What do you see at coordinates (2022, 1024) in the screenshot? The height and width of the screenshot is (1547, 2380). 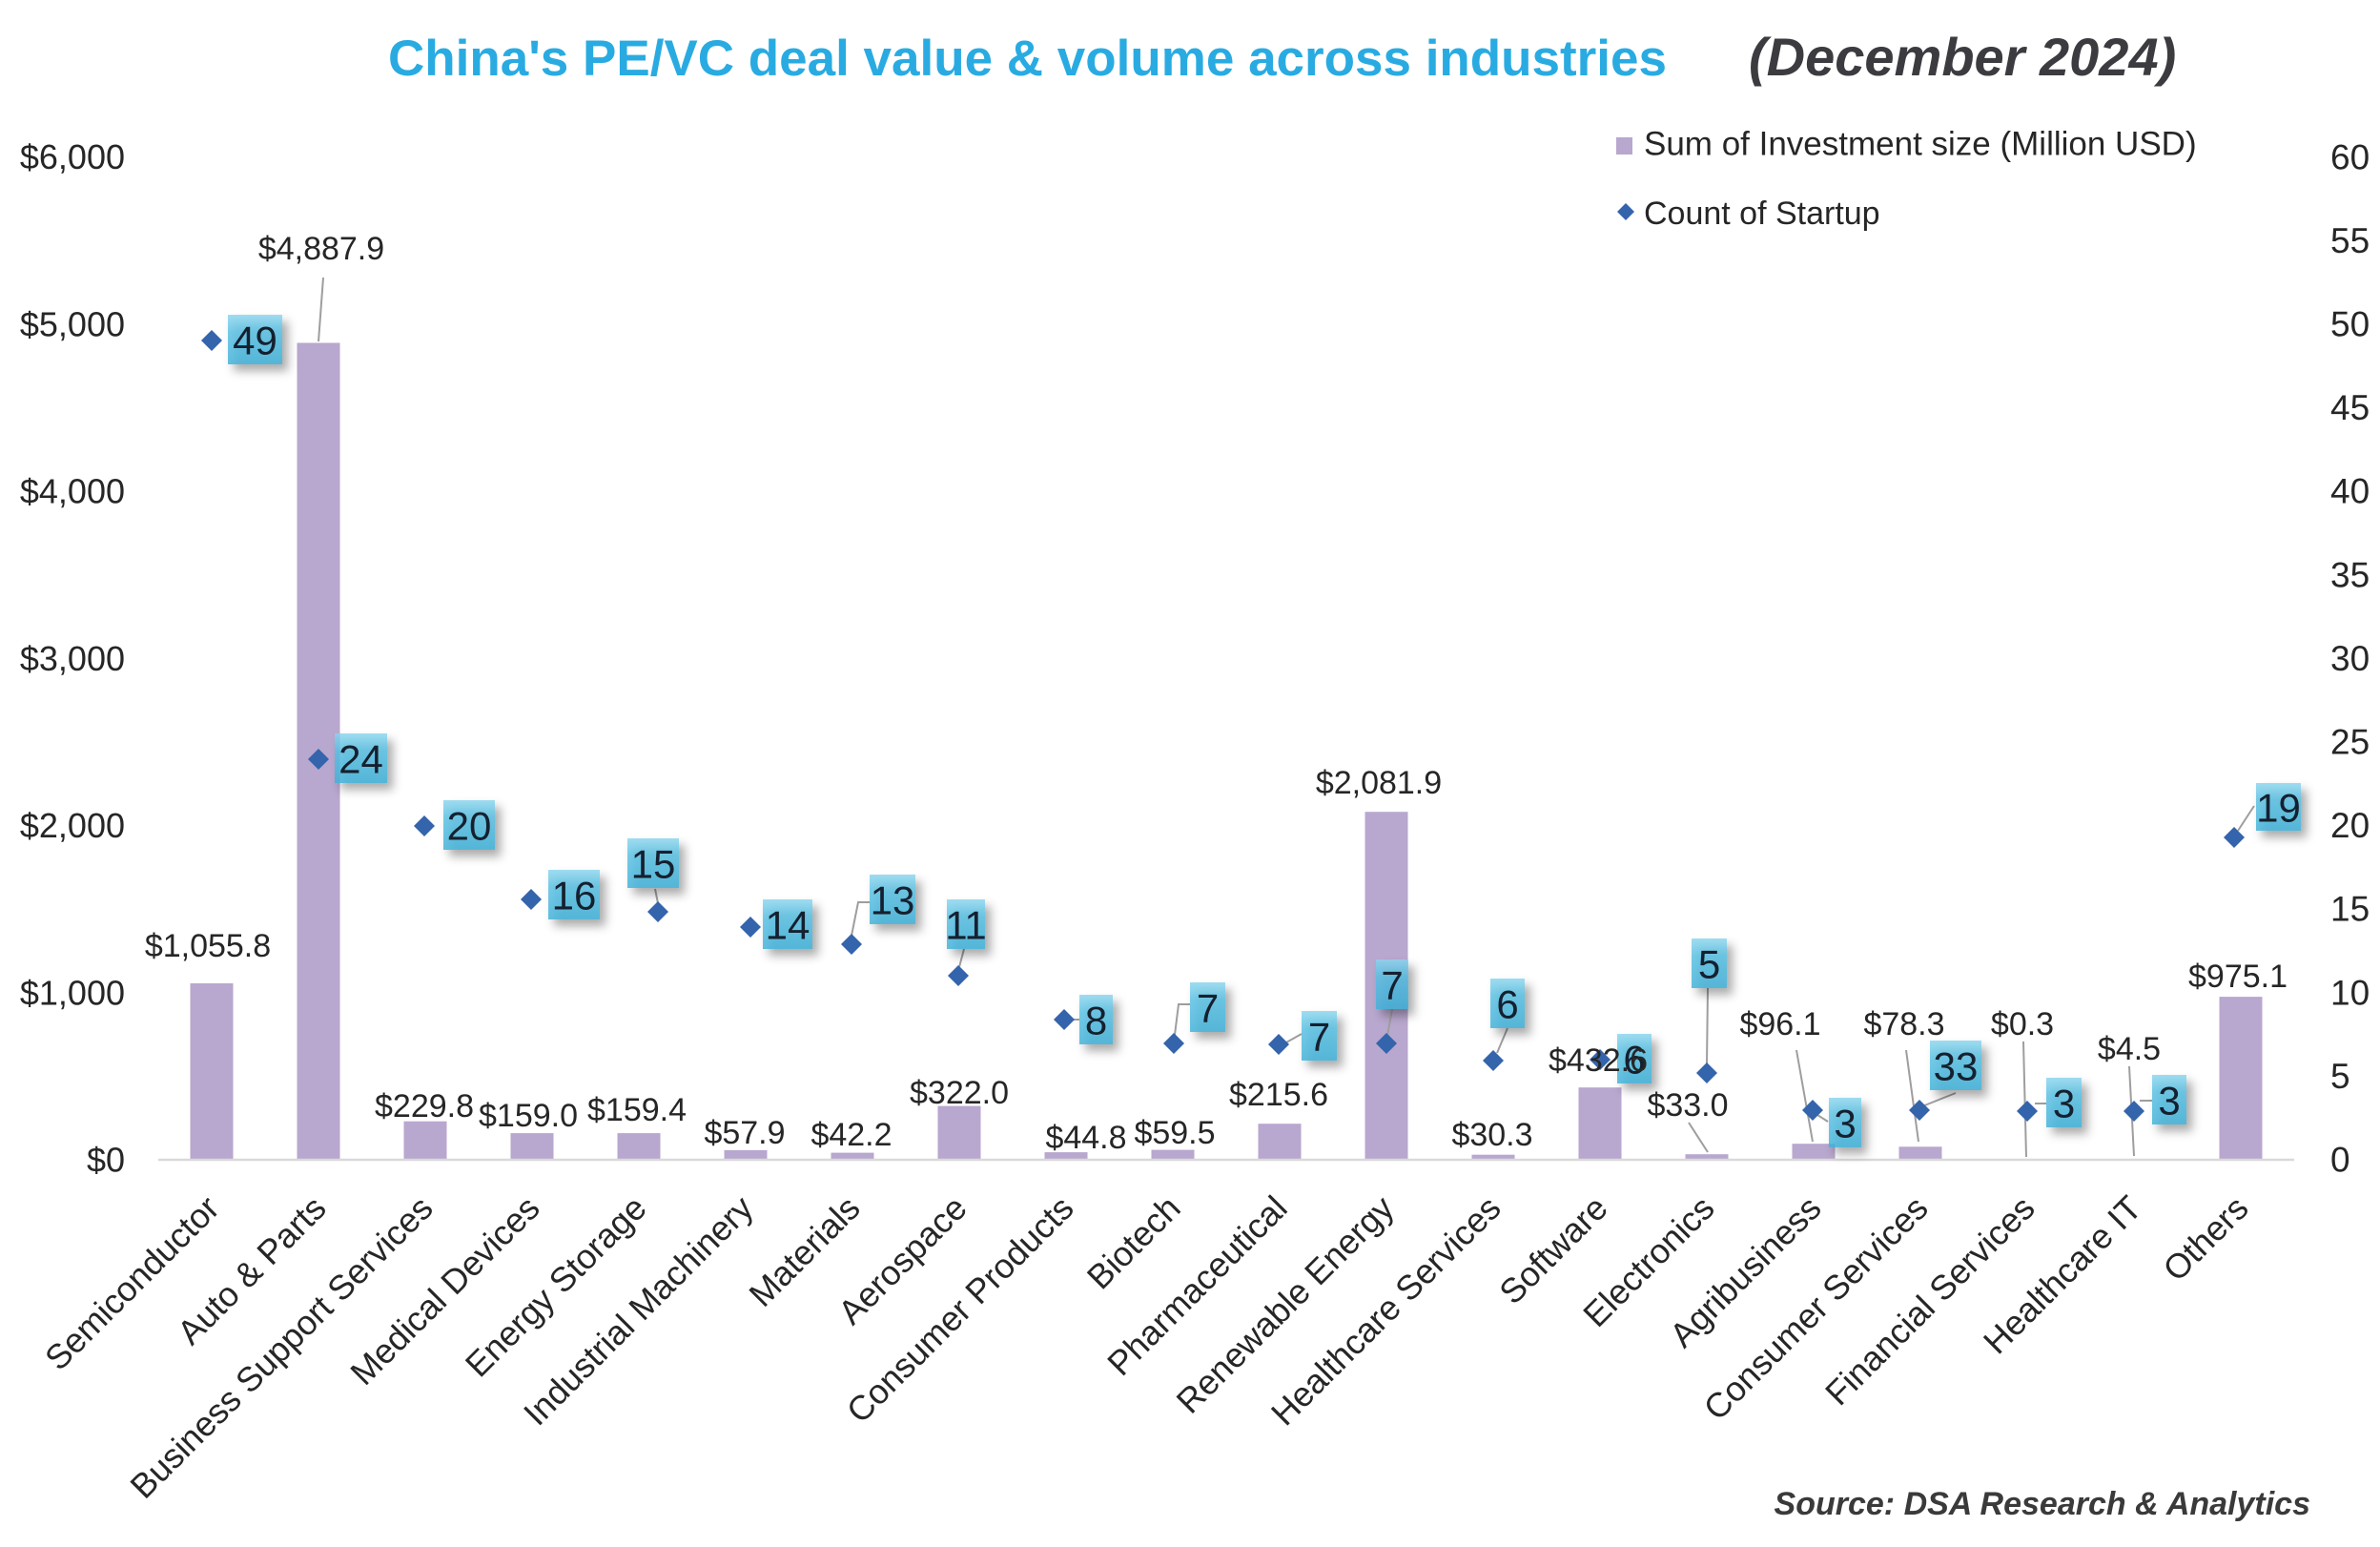 I see `svg-text: $0.3` at bounding box center [2022, 1024].